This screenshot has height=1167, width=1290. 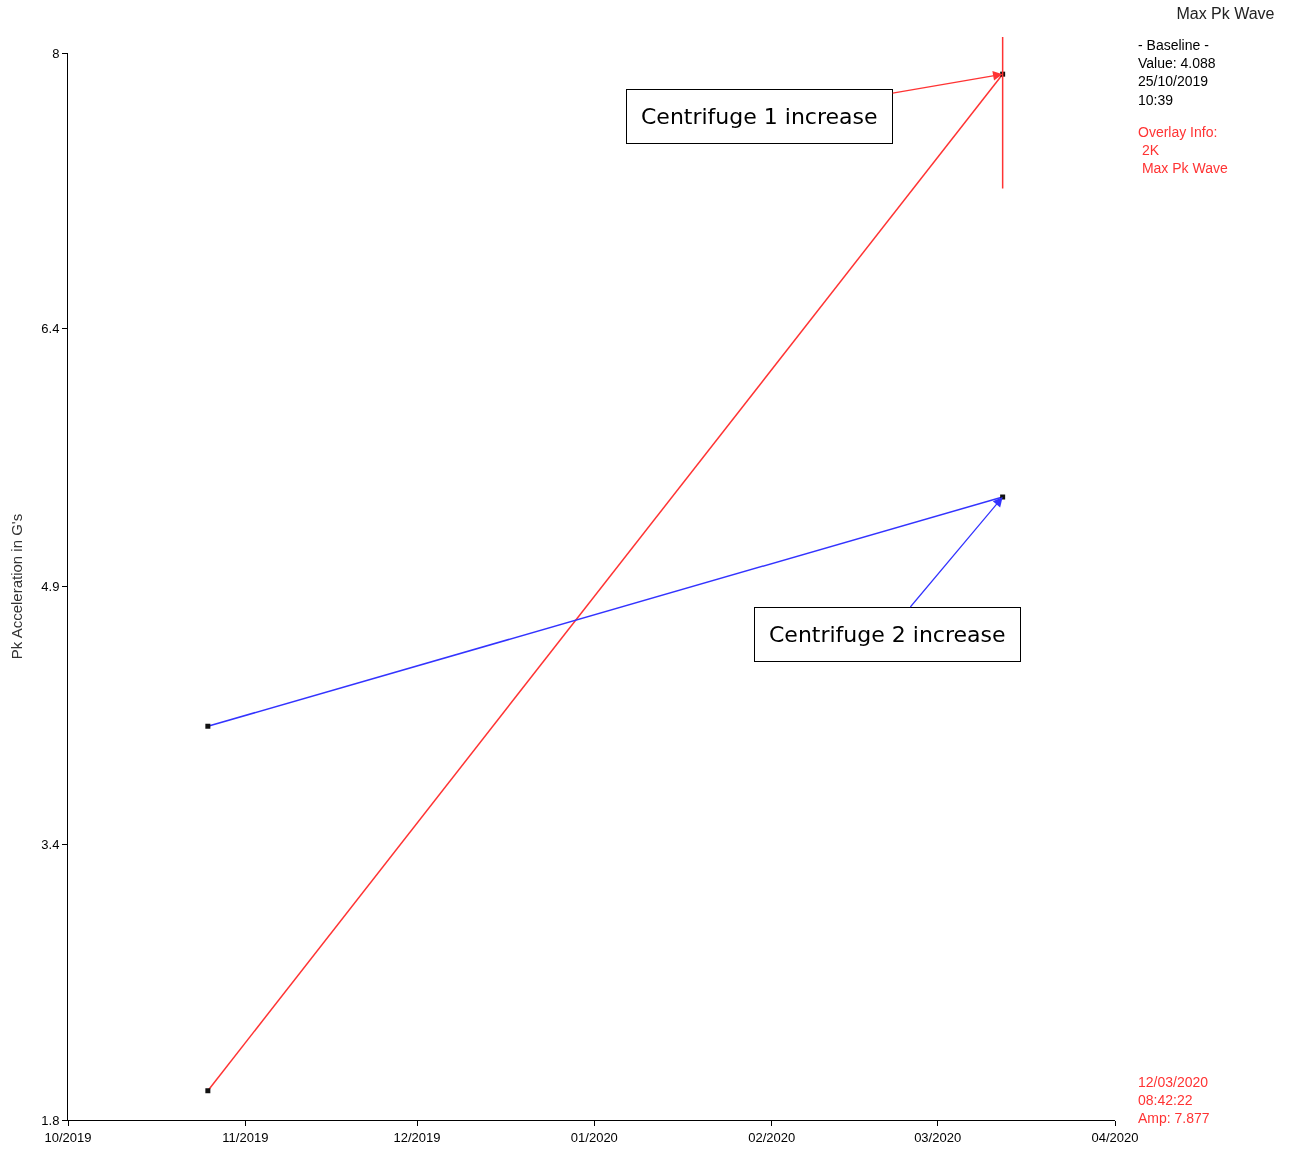 What do you see at coordinates (759, 116) in the screenshot?
I see `annotation: Centrifuge 1 increase` at bounding box center [759, 116].